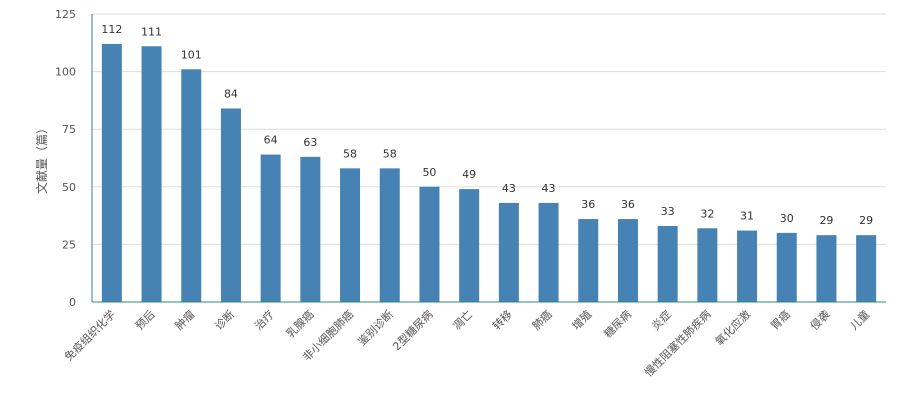  I want to click on data-label: 31, so click(747, 216).